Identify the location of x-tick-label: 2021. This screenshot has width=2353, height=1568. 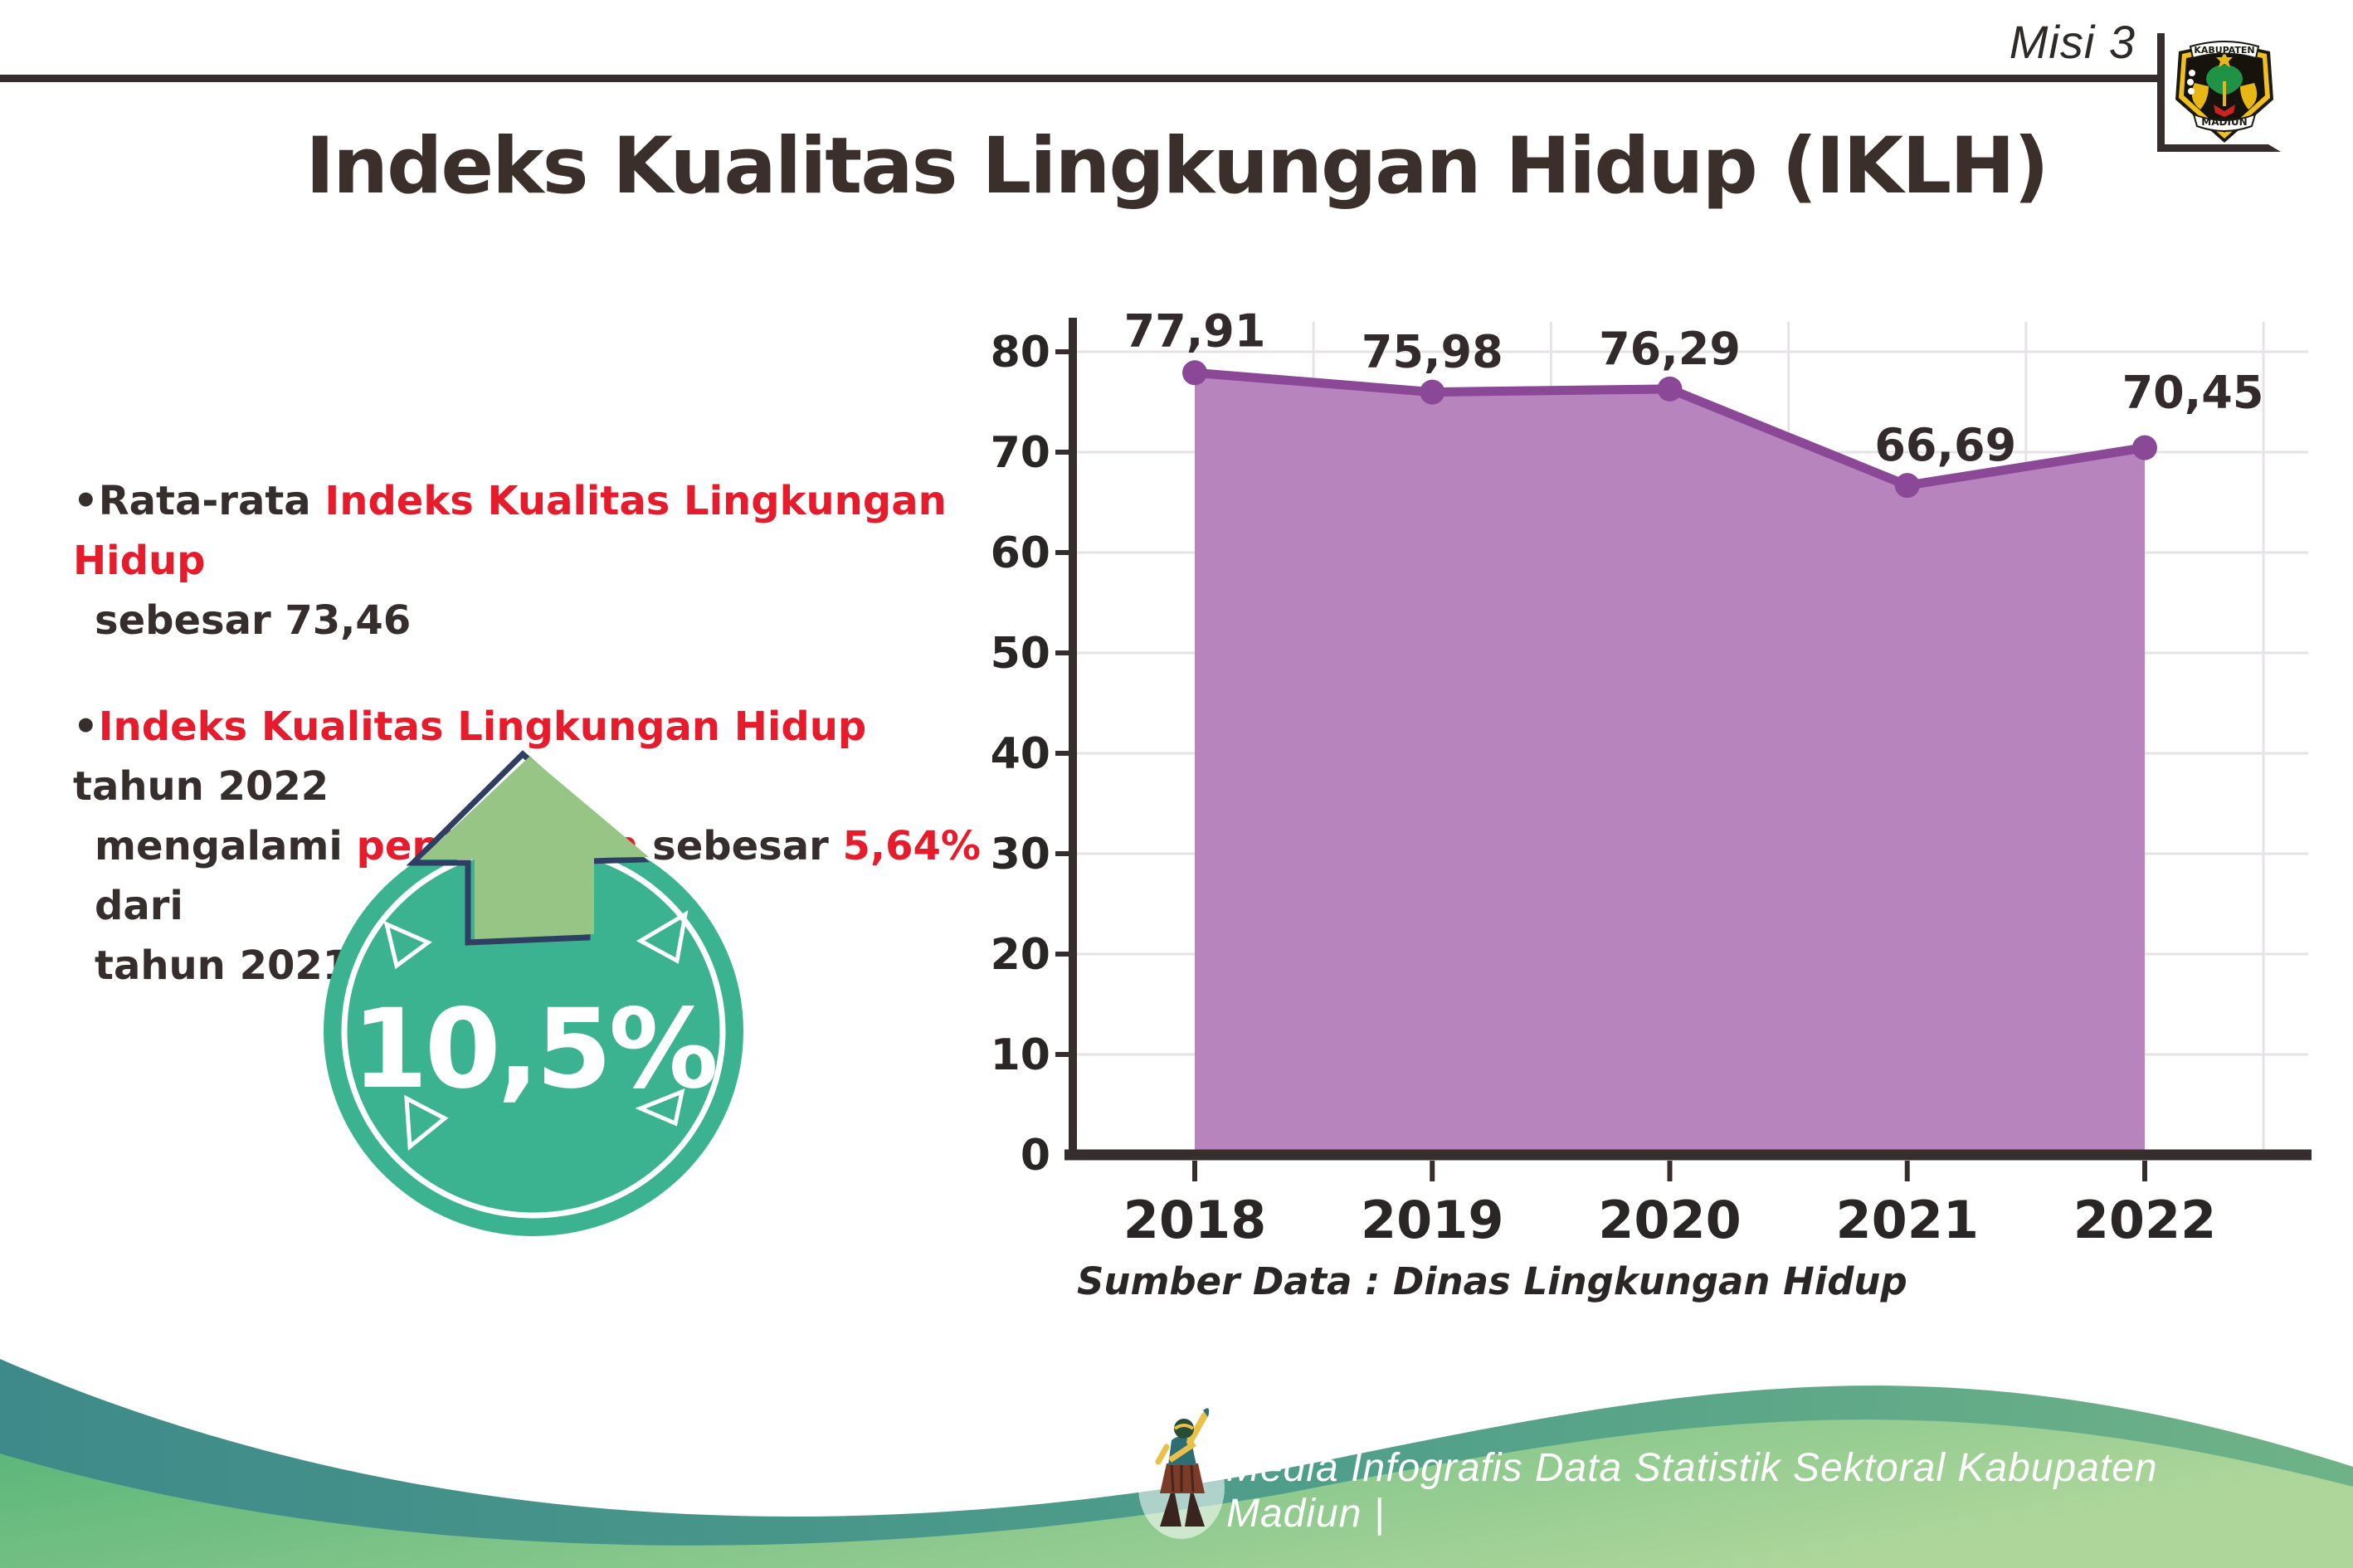
(1907, 1220).